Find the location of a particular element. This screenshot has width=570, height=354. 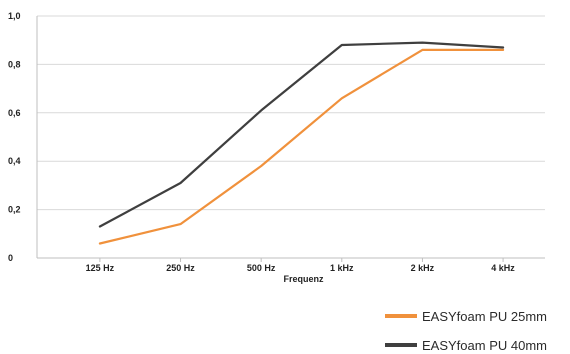

x-axis-title: Frequenz is located at coordinates (303, 279).